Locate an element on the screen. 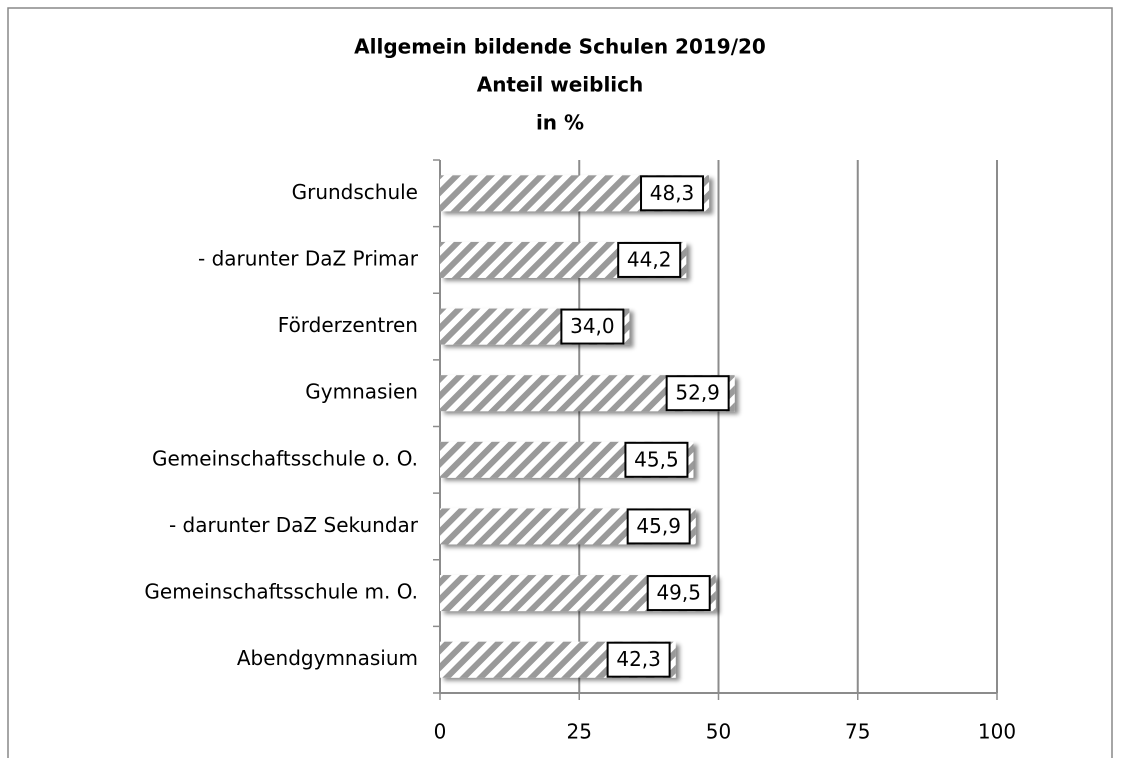 This screenshot has width=1123, height=758. data-label: 45,9 is located at coordinates (658, 526).